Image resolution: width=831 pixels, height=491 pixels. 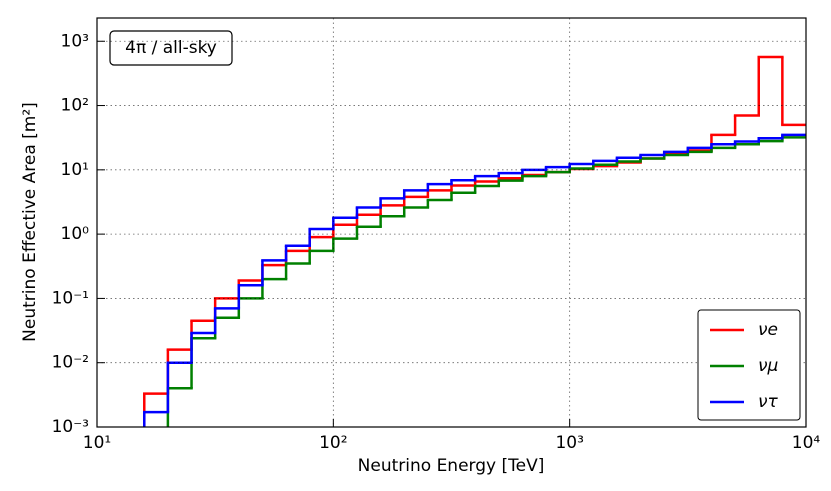 I want to click on y-tick-label: 10¹, so click(x=75, y=170).